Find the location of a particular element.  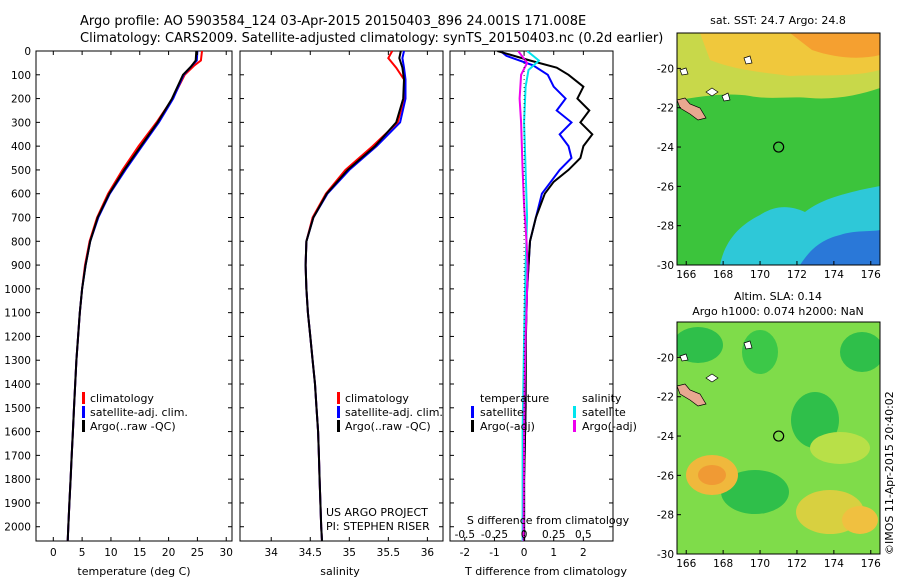

sst-cold-patch is located at coordinates (840, 247).